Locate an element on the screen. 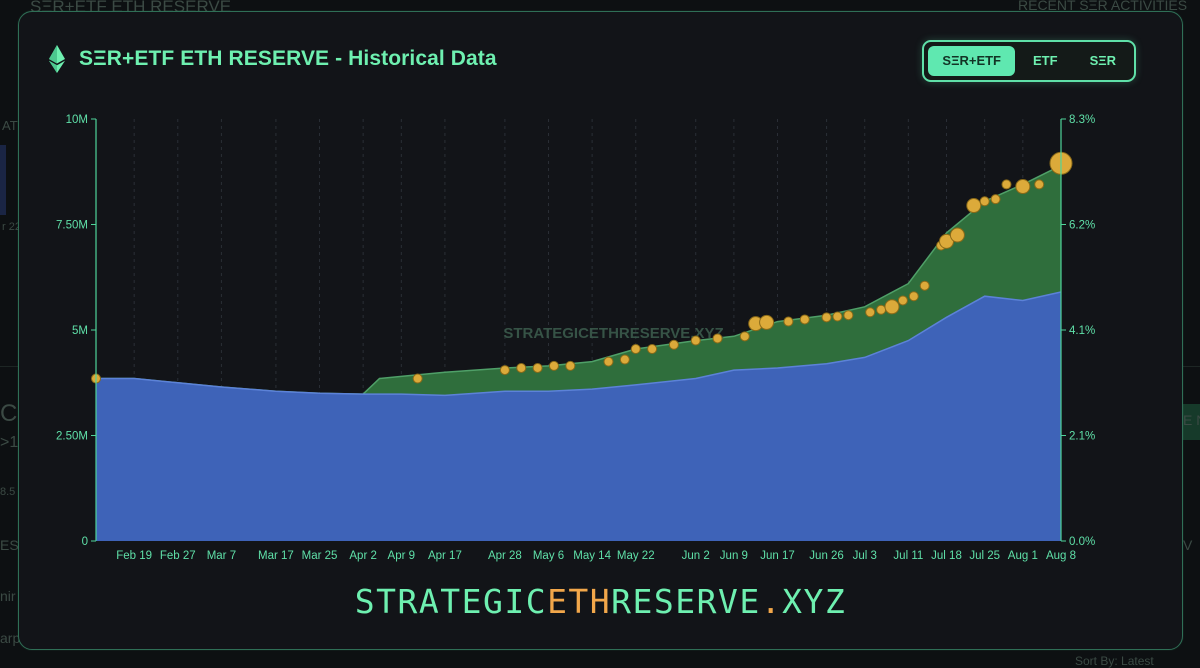 The height and width of the screenshot is (668, 1200). background-fragment: C is located at coordinates (9, 413).